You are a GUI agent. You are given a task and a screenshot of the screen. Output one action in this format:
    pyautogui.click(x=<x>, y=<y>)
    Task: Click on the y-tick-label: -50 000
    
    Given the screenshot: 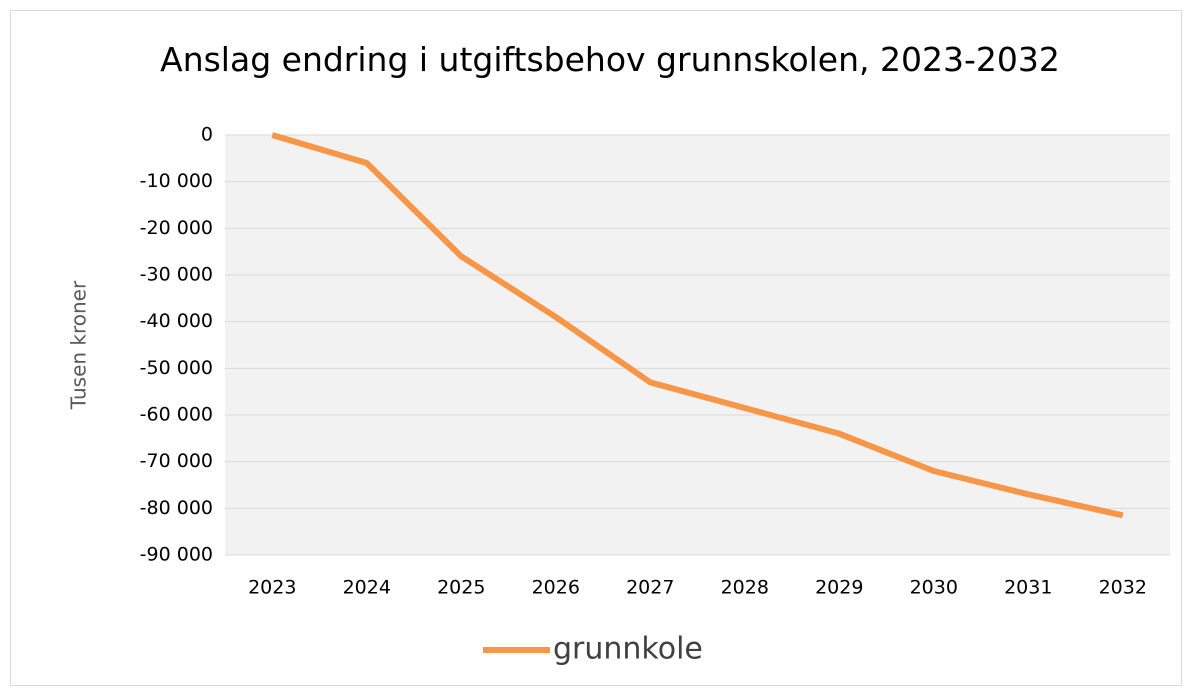 What is the action you would take?
    pyautogui.click(x=176, y=368)
    